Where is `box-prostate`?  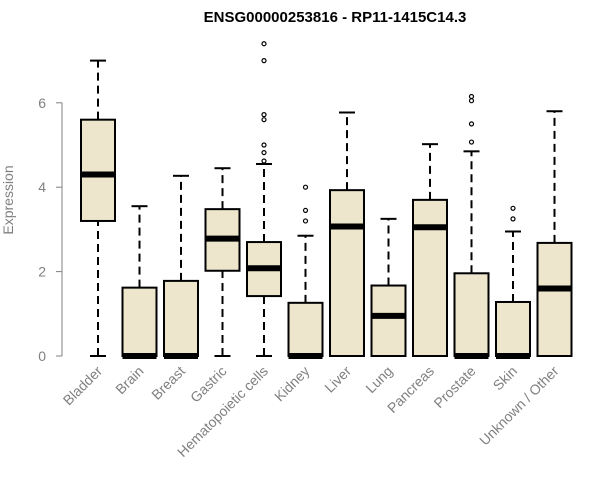
box-prostate is located at coordinates (471, 226).